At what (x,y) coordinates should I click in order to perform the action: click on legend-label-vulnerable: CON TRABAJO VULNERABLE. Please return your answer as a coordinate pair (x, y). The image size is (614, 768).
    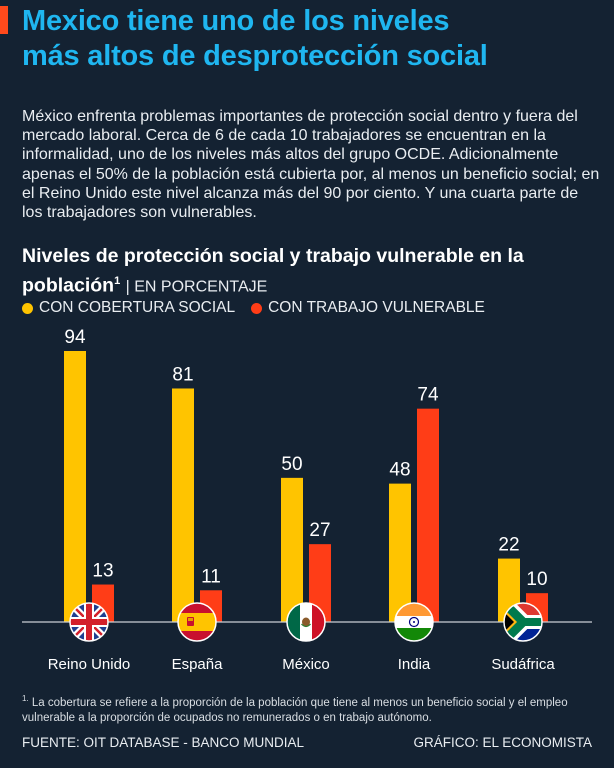
    Looking at the image, I should click on (376, 307).